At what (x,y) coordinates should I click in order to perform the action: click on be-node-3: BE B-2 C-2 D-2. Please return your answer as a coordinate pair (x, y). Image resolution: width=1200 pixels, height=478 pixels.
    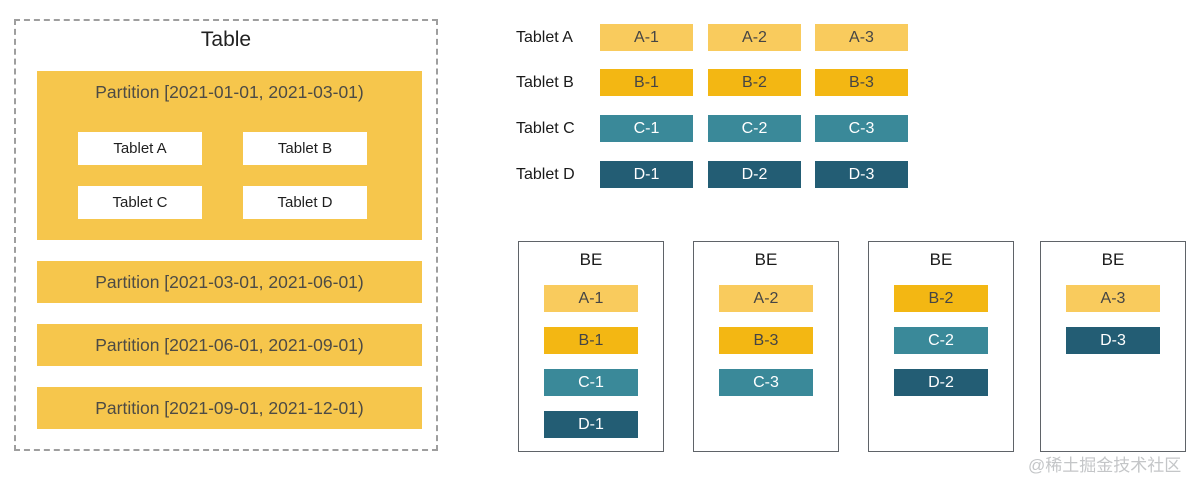
    Looking at the image, I should click on (941, 346).